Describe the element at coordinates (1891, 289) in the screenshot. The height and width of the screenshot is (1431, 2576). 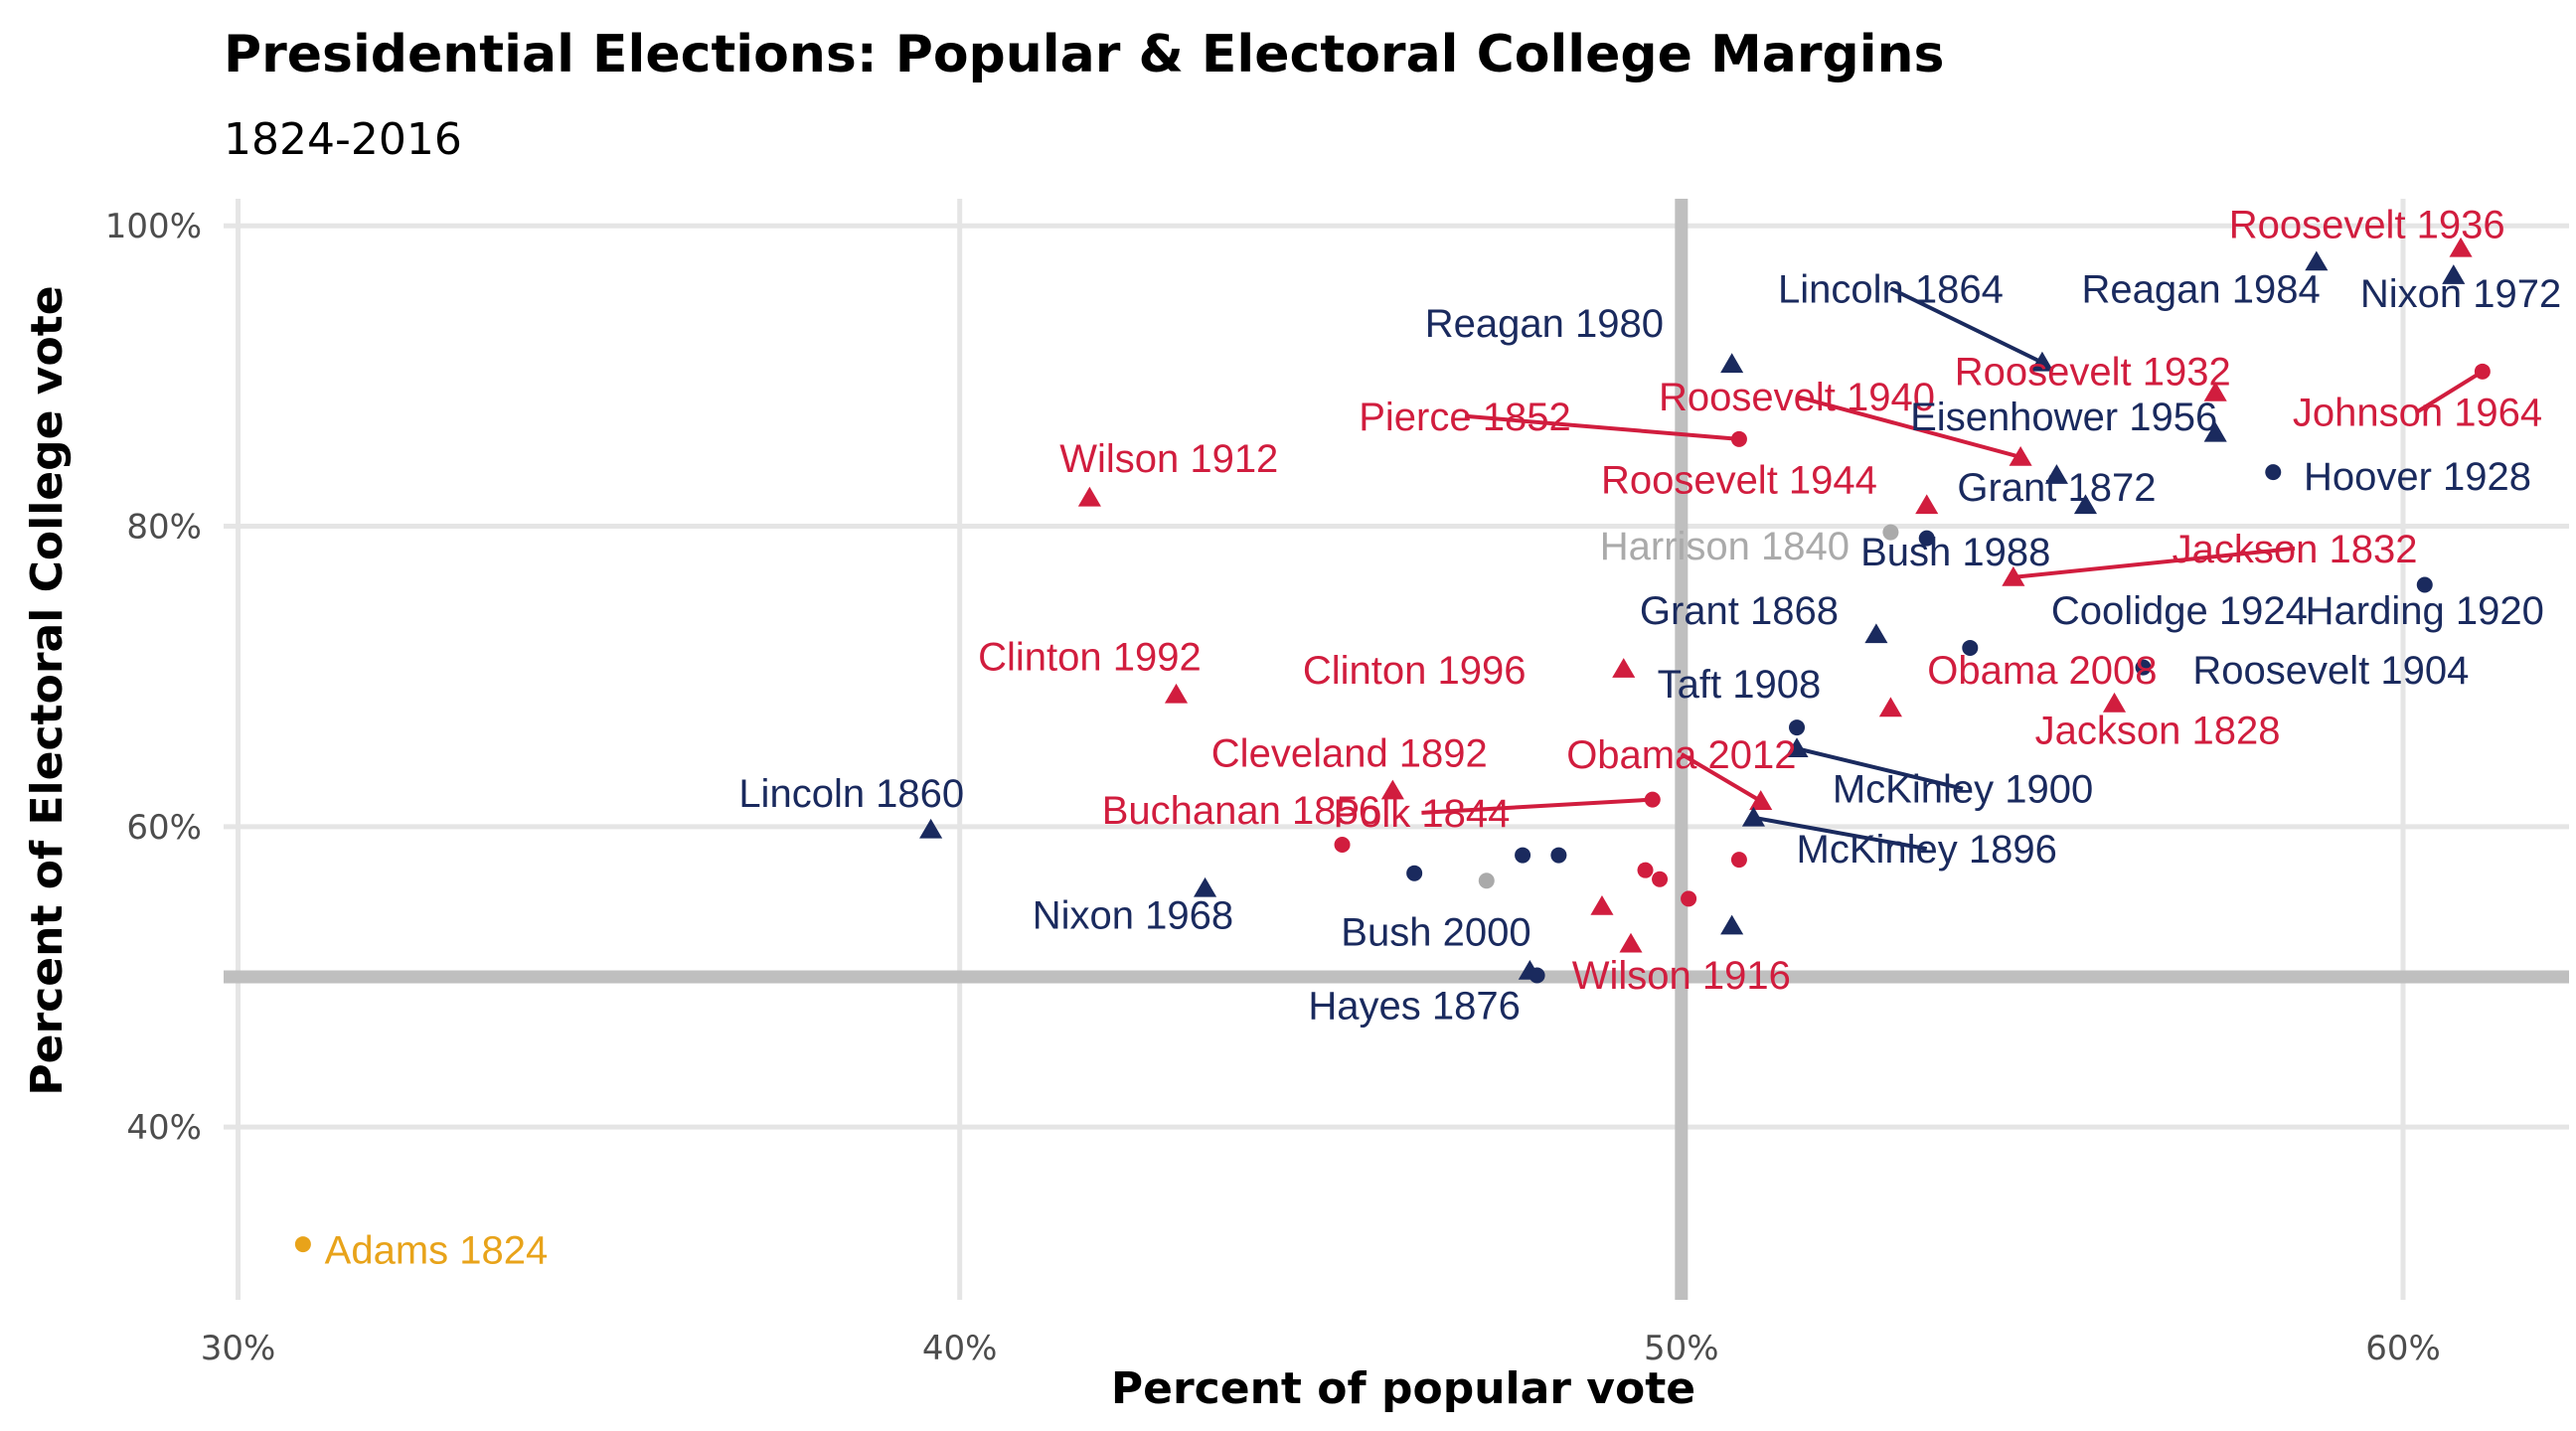
I see `point-label: Lincoln 1864` at that location.